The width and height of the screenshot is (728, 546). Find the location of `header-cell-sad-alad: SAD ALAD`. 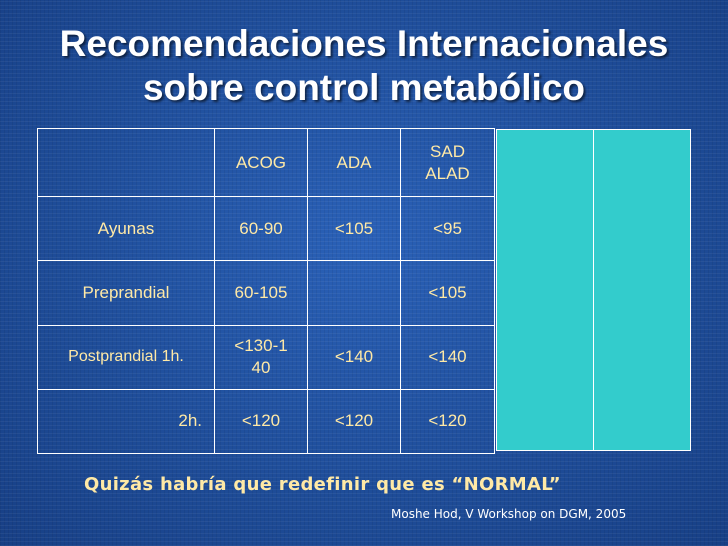

header-cell-sad-alad: SAD ALAD is located at coordinates (447, 162).